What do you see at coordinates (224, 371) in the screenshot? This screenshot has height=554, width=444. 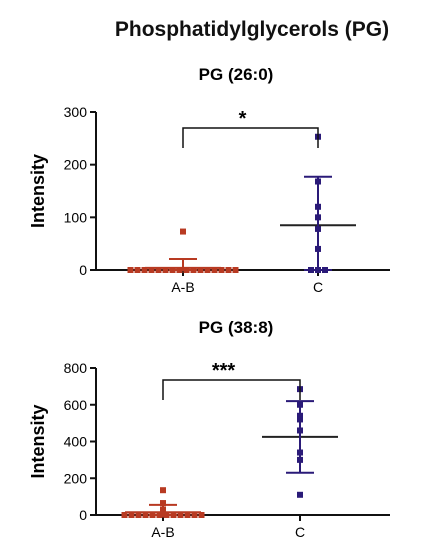 I see `significance-label: ***` at bounding box center [224, 371].